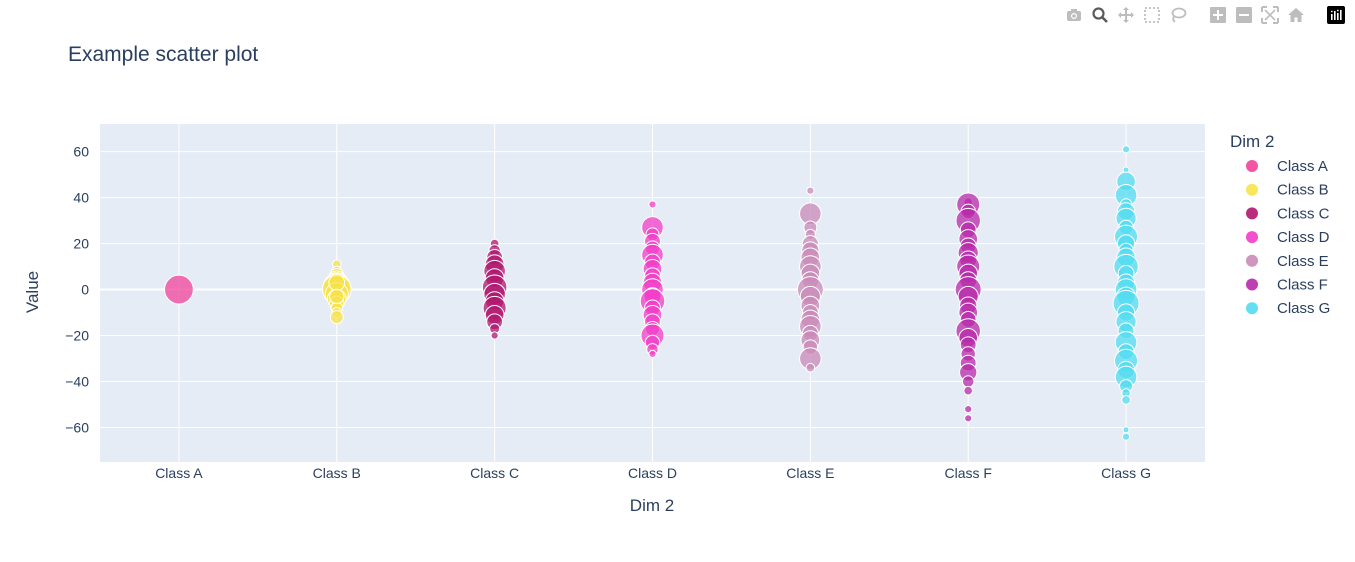  What do you see at coordinates (810, 473) in the screenshot?
I see `x-tick-label: Class E` at bounding box center [810, 473].